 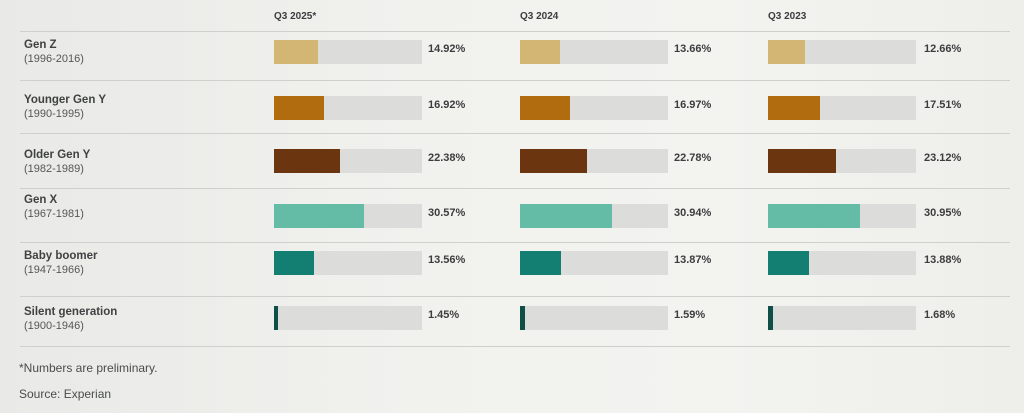 I want to click on bar-value-label: 16.97%, so click(x=693, y=105).